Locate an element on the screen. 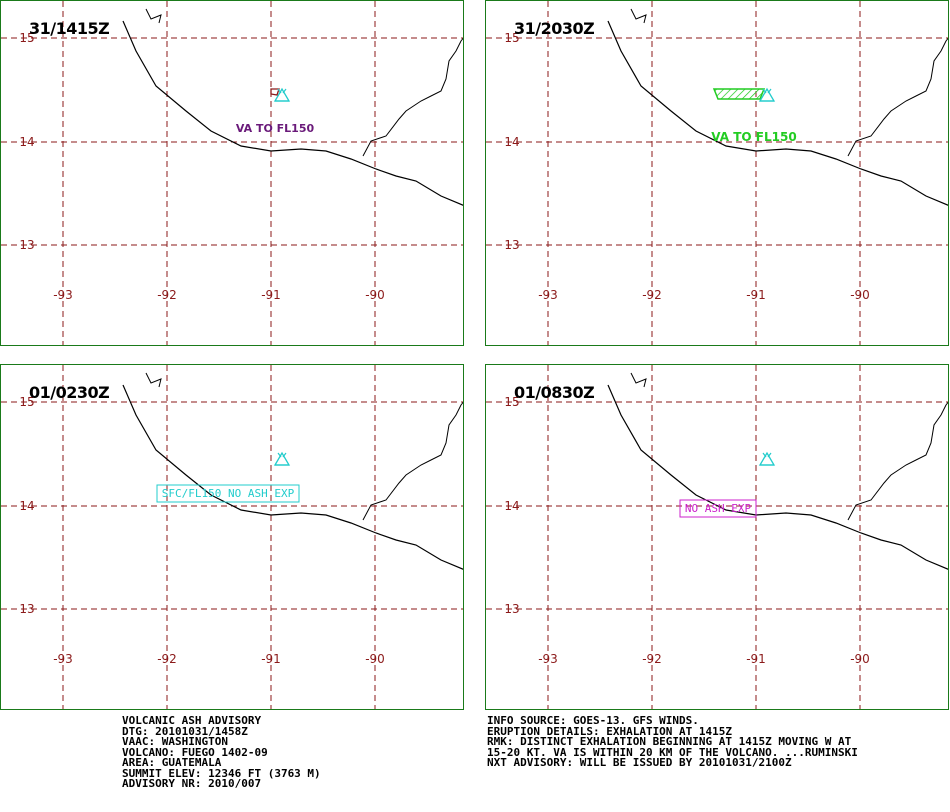 Image resolution: width=950 pixels, height=812 pixels. ash-area-hatched is located at coordinates (739, 94).